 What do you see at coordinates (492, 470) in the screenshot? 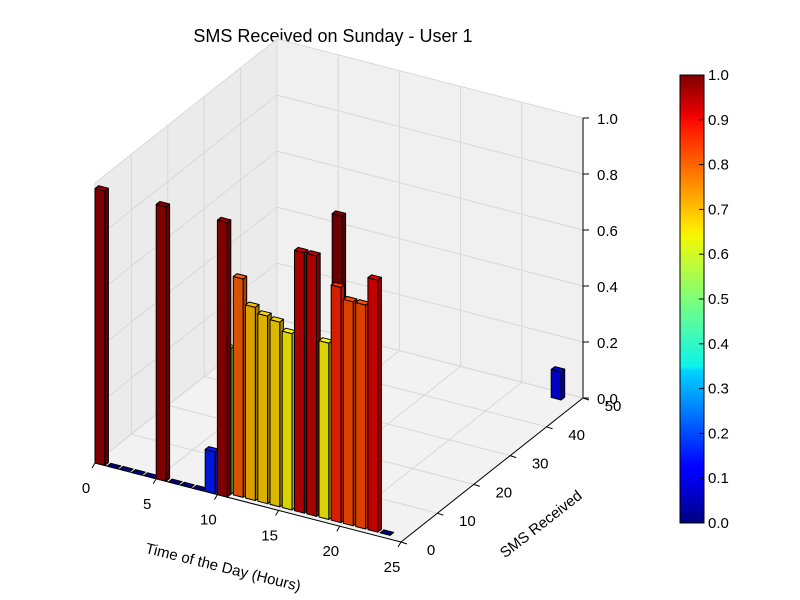
I see `y-axis-line` at bounding box center [492, 470].